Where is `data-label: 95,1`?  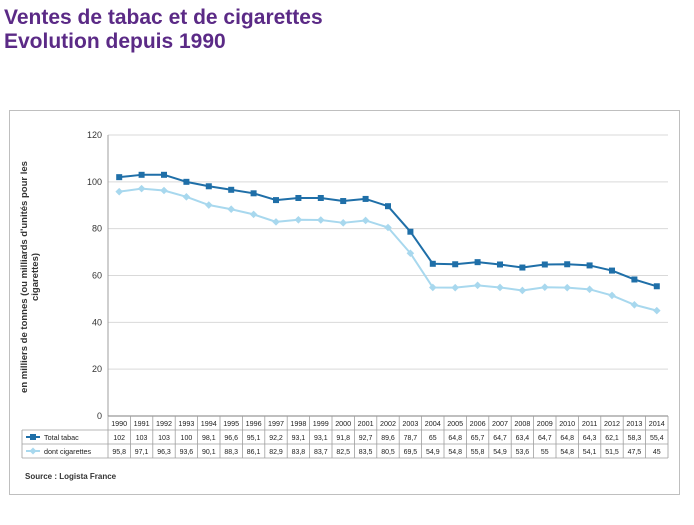
data-label: 95,1 is located at coordinates (254, 438).